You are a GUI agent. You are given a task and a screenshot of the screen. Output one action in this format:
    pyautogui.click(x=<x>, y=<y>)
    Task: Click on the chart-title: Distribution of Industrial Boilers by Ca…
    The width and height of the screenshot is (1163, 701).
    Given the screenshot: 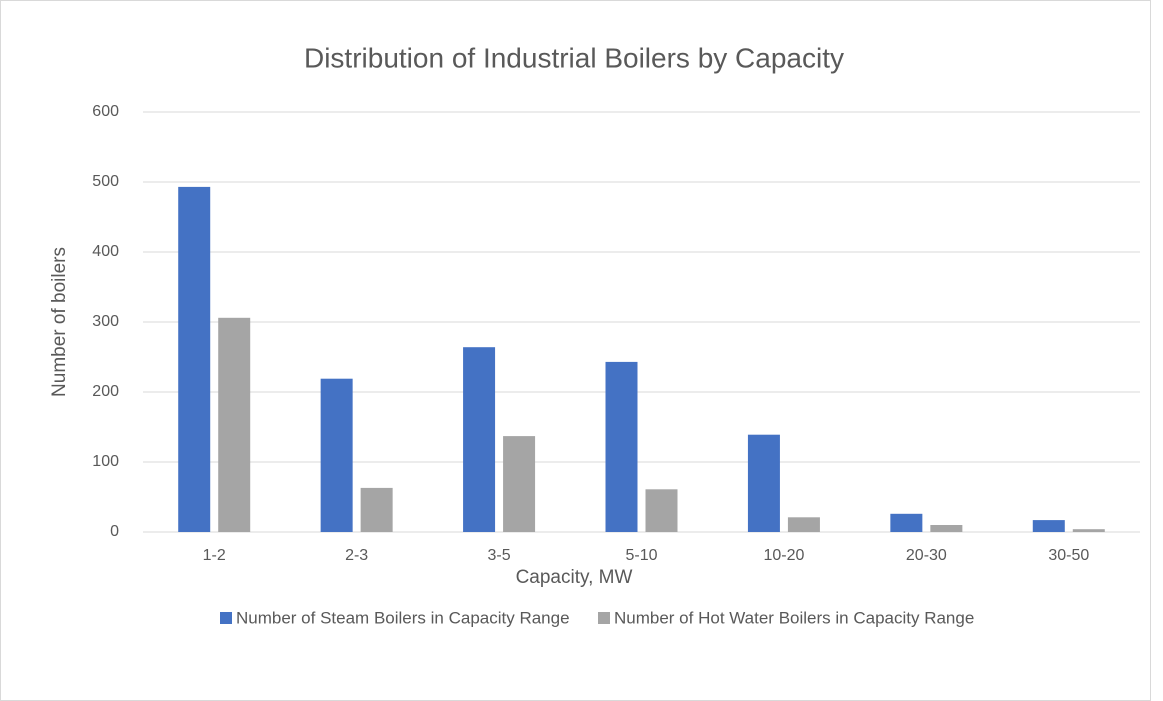 What is the action you would take?
    pyautogui.click(x=574, y=57)
    